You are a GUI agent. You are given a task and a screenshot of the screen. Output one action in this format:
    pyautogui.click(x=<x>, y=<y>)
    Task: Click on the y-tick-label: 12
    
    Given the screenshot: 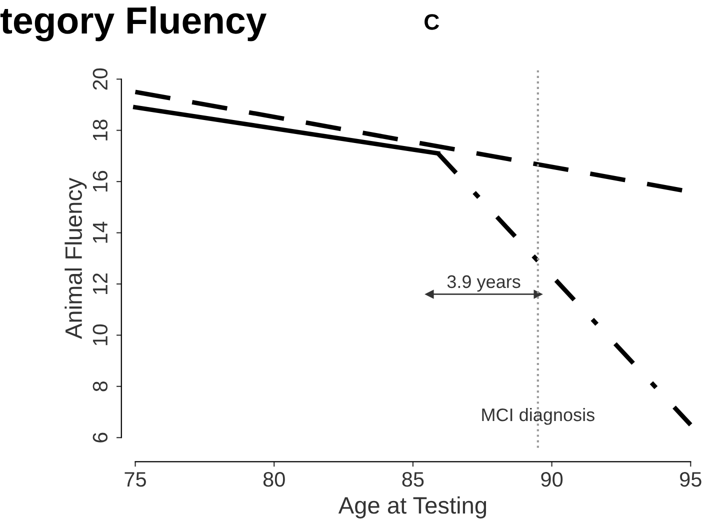 What is the action you would take?
    pyautogui.click(x=100, y=283)
    